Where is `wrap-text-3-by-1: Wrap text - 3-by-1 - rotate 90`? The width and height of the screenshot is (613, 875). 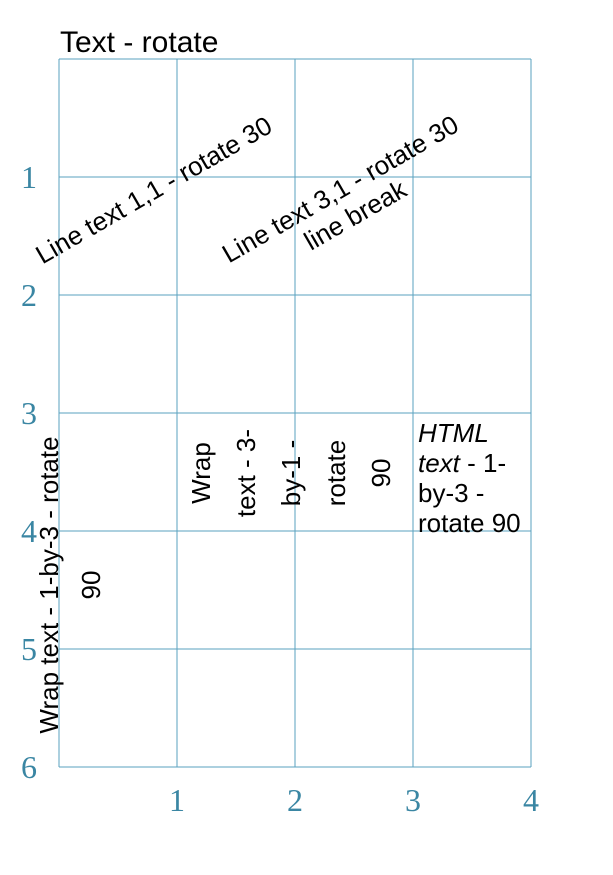 wrap-text-3-by-1: Wrap text - 3-by-1 - rotate 90 is located at coordinates (291, 473).